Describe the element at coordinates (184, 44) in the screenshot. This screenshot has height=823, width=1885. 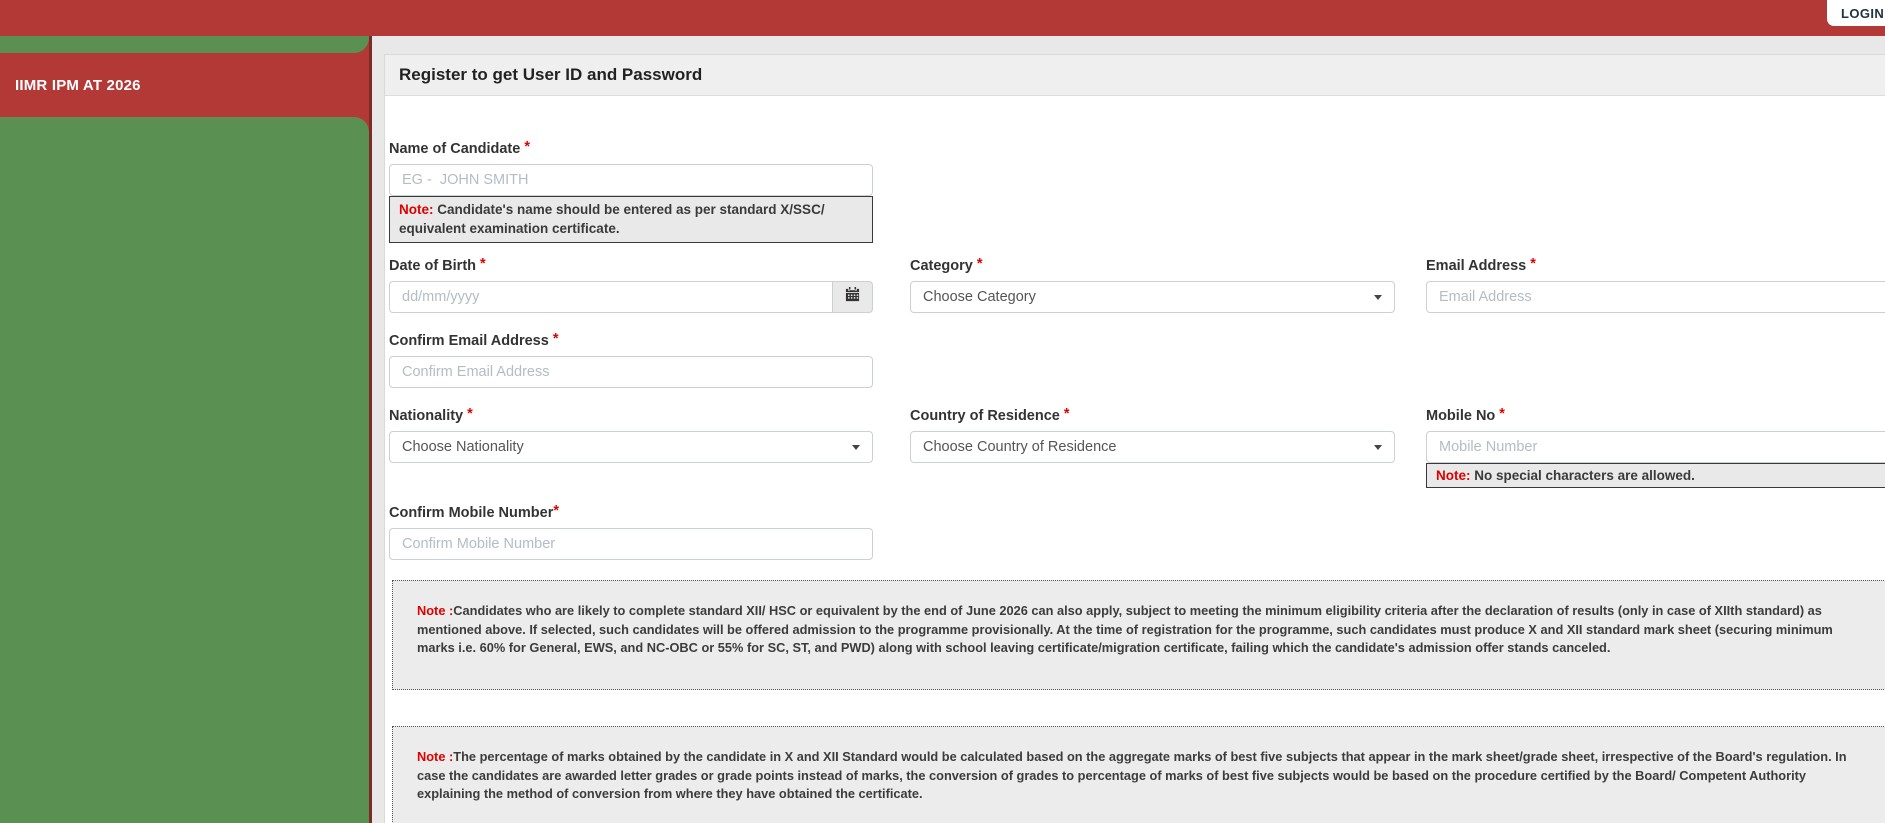
I see `sidebar-green-strip` at that location.